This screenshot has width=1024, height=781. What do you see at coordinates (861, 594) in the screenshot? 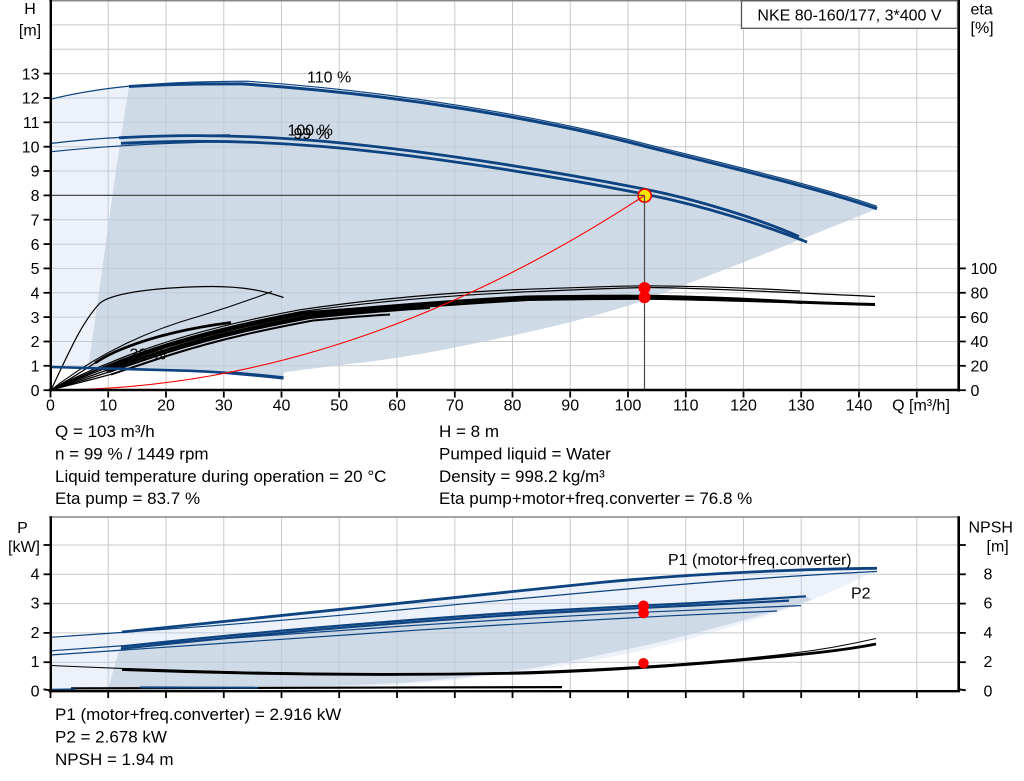
I see `svg-text: P2` at bounding box center [861, 594].